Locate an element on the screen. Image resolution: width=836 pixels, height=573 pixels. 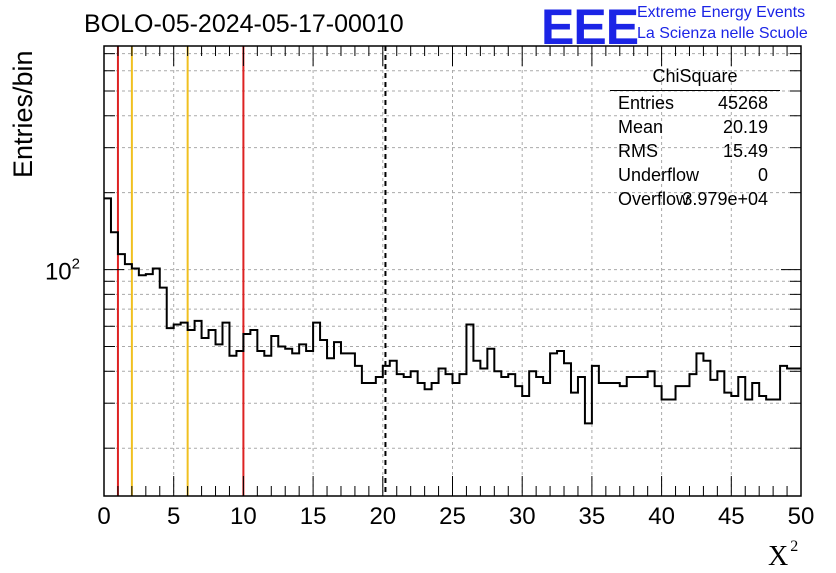
stats-key: Underflow is located at coordinates (659, 175).